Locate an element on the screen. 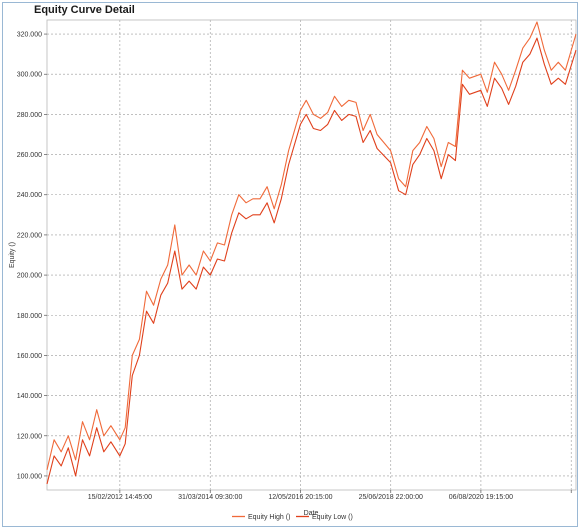 Image resolution: width=582 pixels, height=531 pixels. x-tick-label: 12/05/2016 20:15:00 is located at coordinates (300, 497).